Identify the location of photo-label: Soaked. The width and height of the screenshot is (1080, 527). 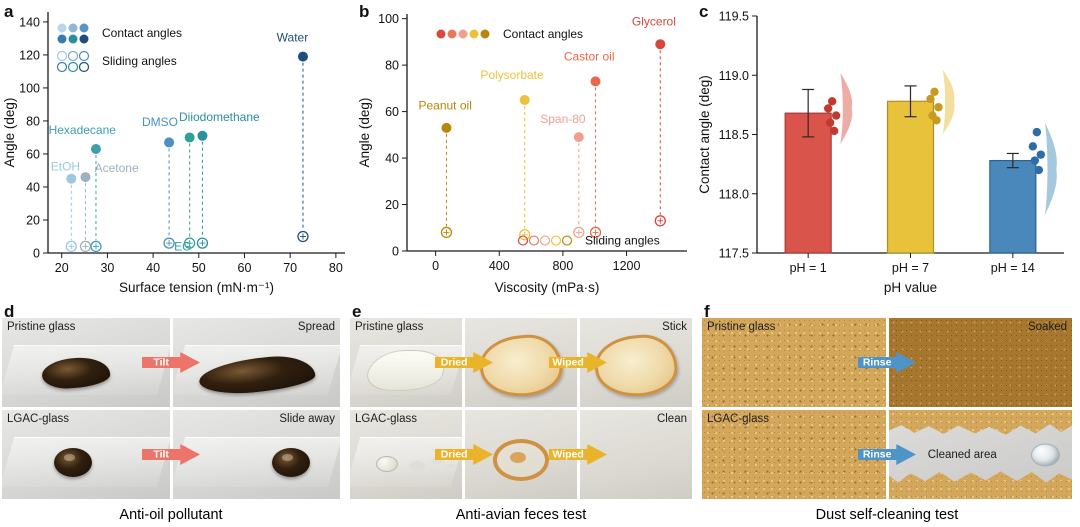
(1047, 327).